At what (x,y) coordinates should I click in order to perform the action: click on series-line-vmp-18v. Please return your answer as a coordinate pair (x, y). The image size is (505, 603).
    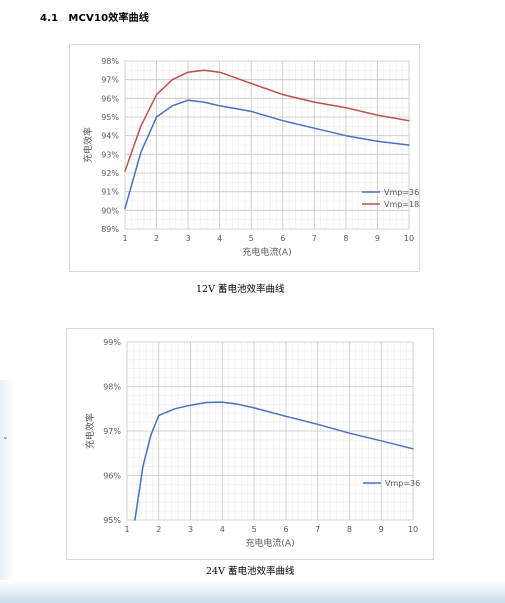
    Looking at the image, I should click on (267, 120).